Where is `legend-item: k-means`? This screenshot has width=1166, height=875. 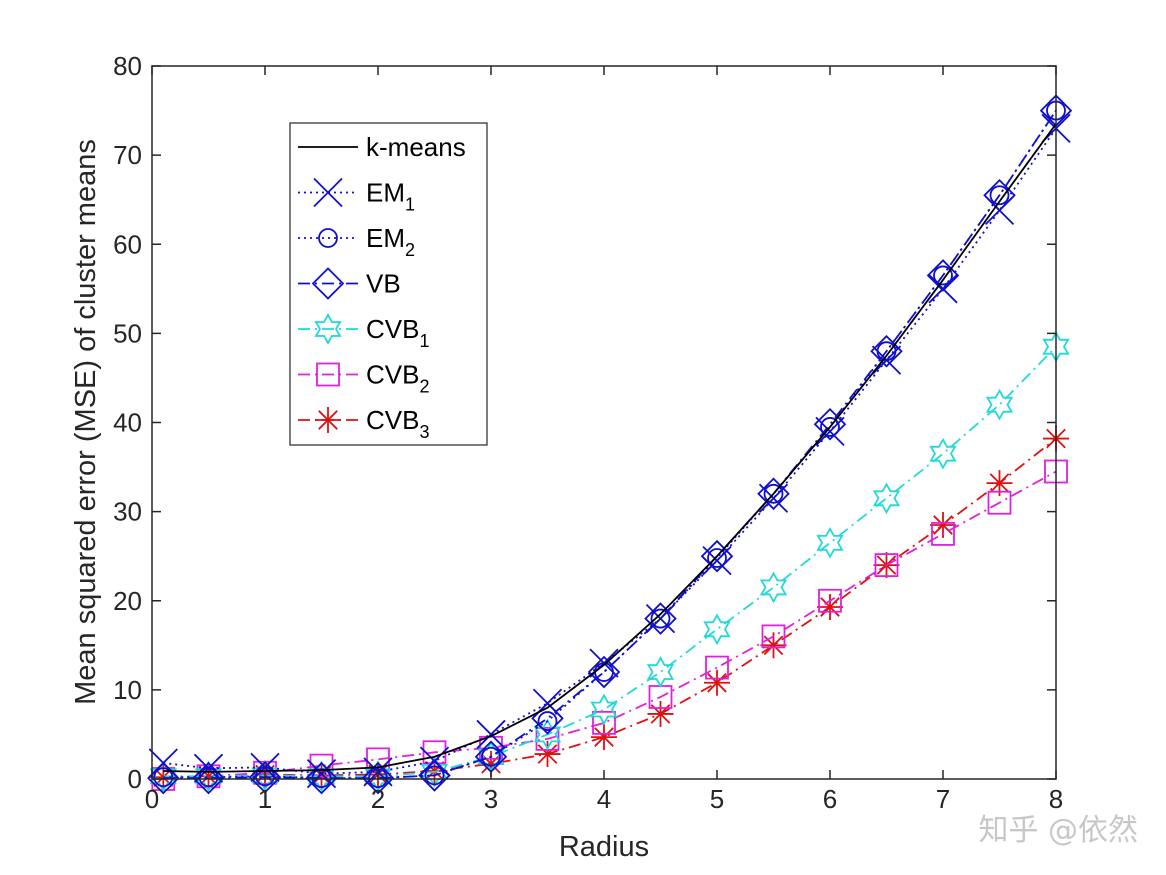 legend-item: k-means is located at coordinates (382, 147).